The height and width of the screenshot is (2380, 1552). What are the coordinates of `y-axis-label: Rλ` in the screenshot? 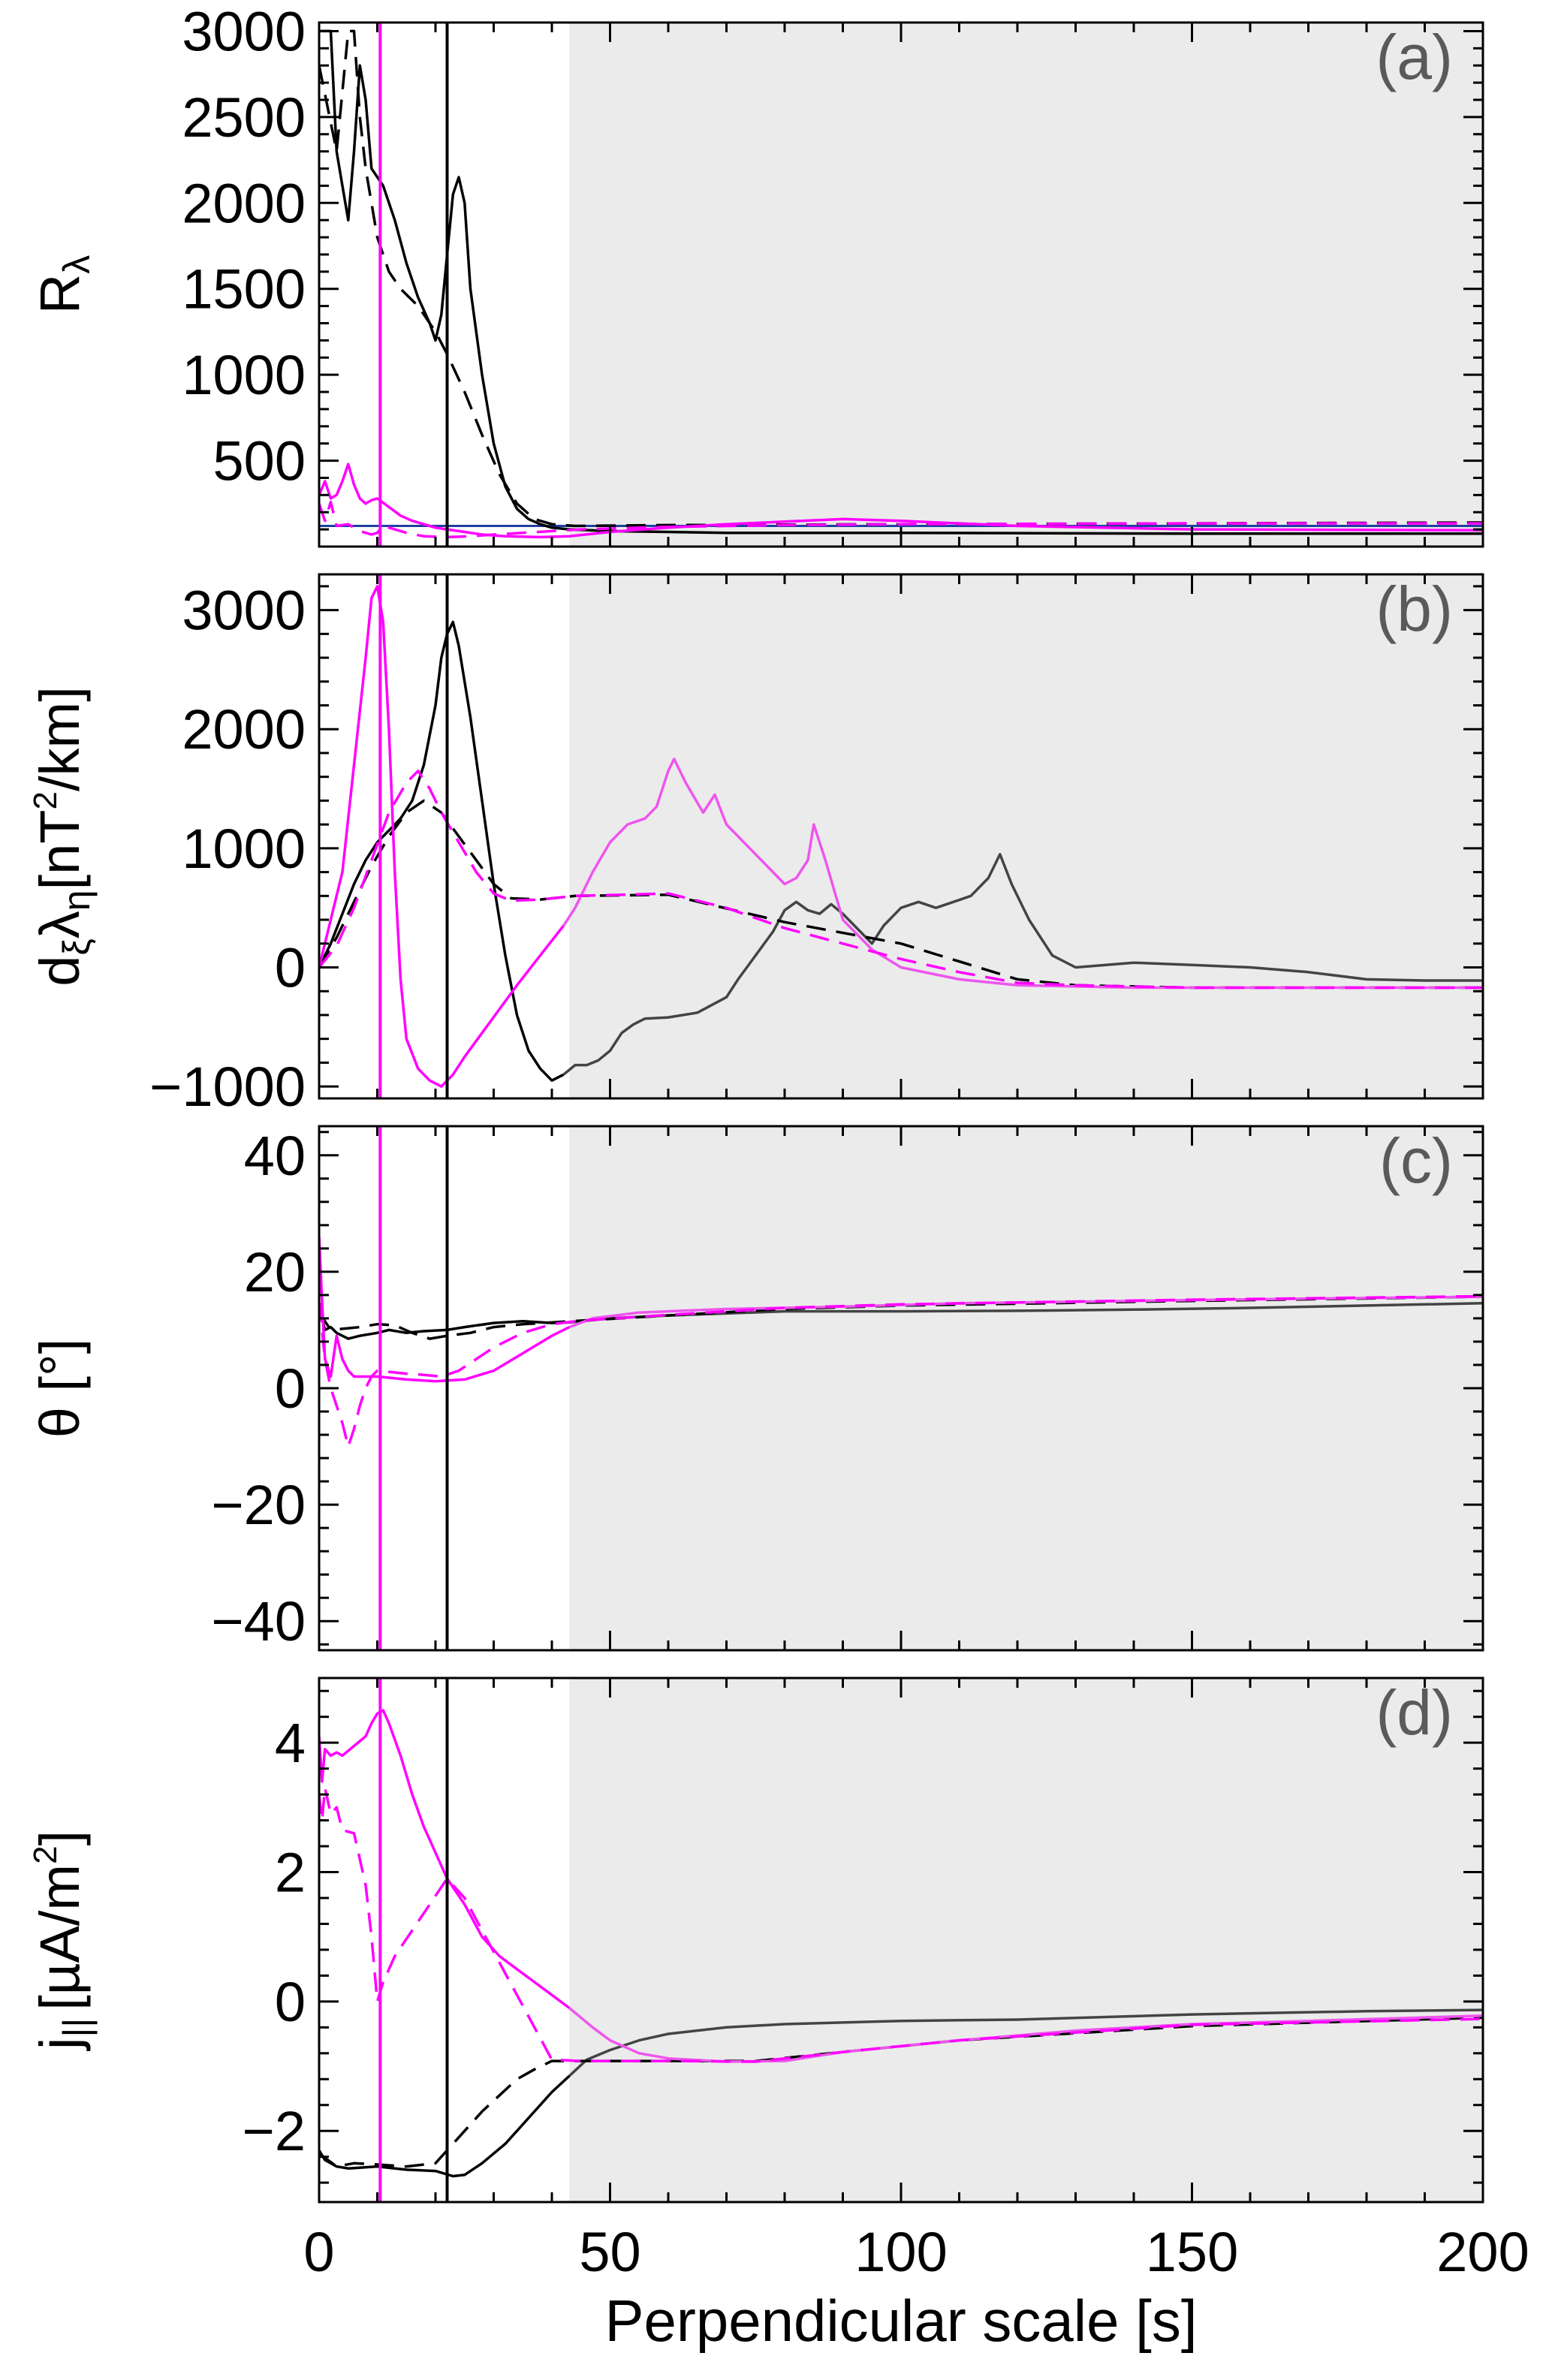 It's located at (63, 284).